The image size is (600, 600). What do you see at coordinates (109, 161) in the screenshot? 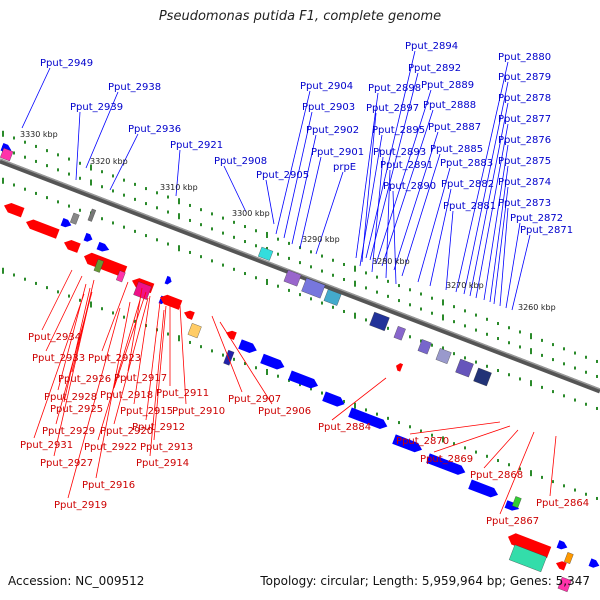
I see `coordinate-label: 3320 kbp` at bounding box center [109, 161].